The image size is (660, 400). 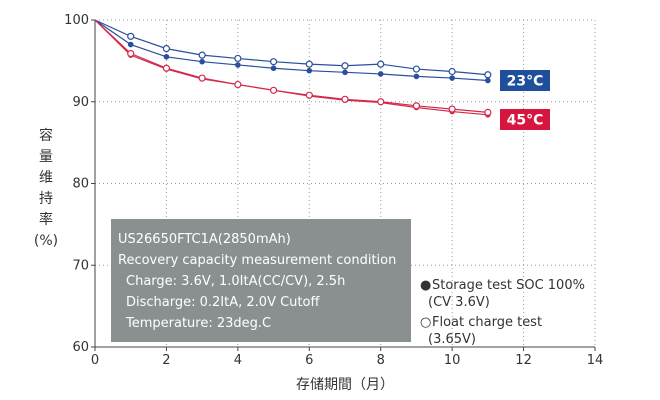 What do you see at coordinates (459, 302) in the screenshot?
I see `legend-text: (CV 3.6V)` at bounding box center [459, 302].